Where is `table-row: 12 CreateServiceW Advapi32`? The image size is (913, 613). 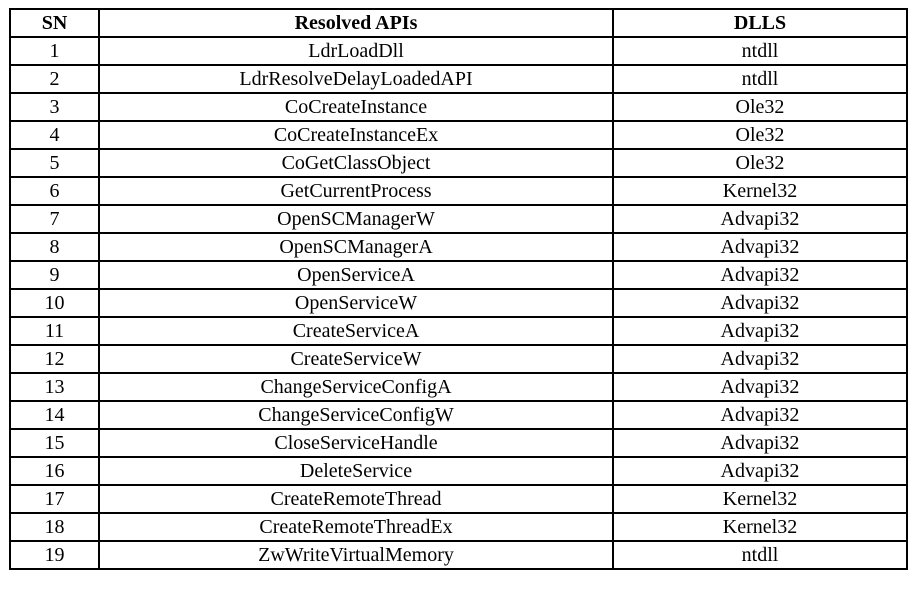
table-row: 12 CreateServiceW Advapi32 is located at coordinates (458, 359).